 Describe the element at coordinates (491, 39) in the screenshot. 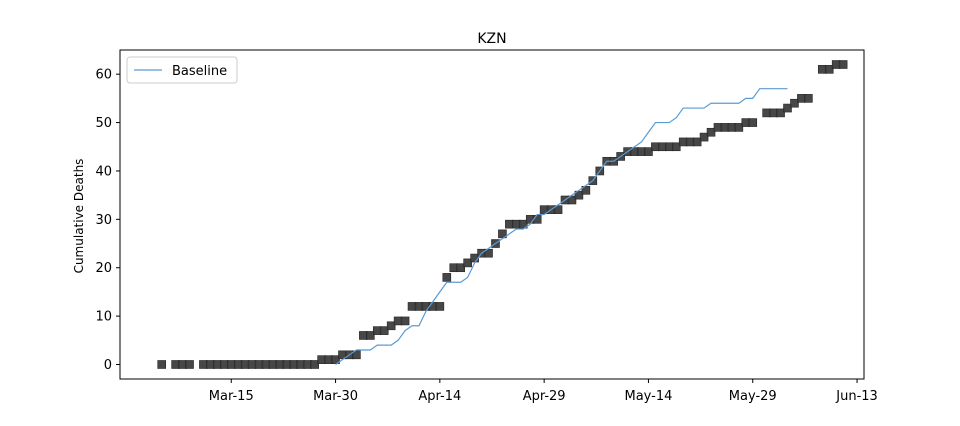

I see `chart-title: KZN` at that location.